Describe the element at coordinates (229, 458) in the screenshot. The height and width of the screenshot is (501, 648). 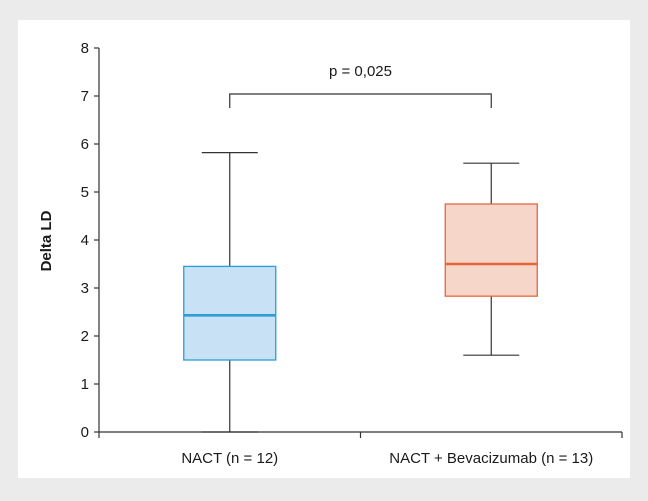
I see `x-tick-label: NACT (n = 12)` at that location.